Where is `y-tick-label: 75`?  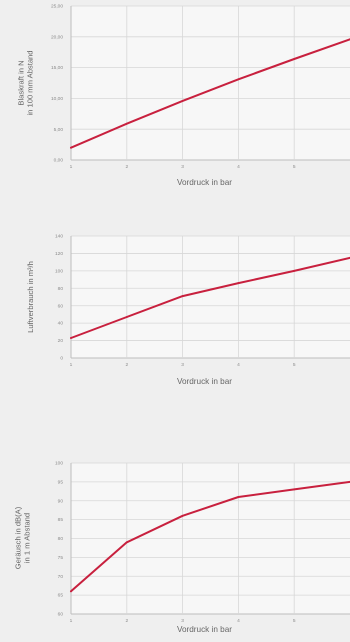
y-tick-label: 75 is located at coordinates (61, 558).